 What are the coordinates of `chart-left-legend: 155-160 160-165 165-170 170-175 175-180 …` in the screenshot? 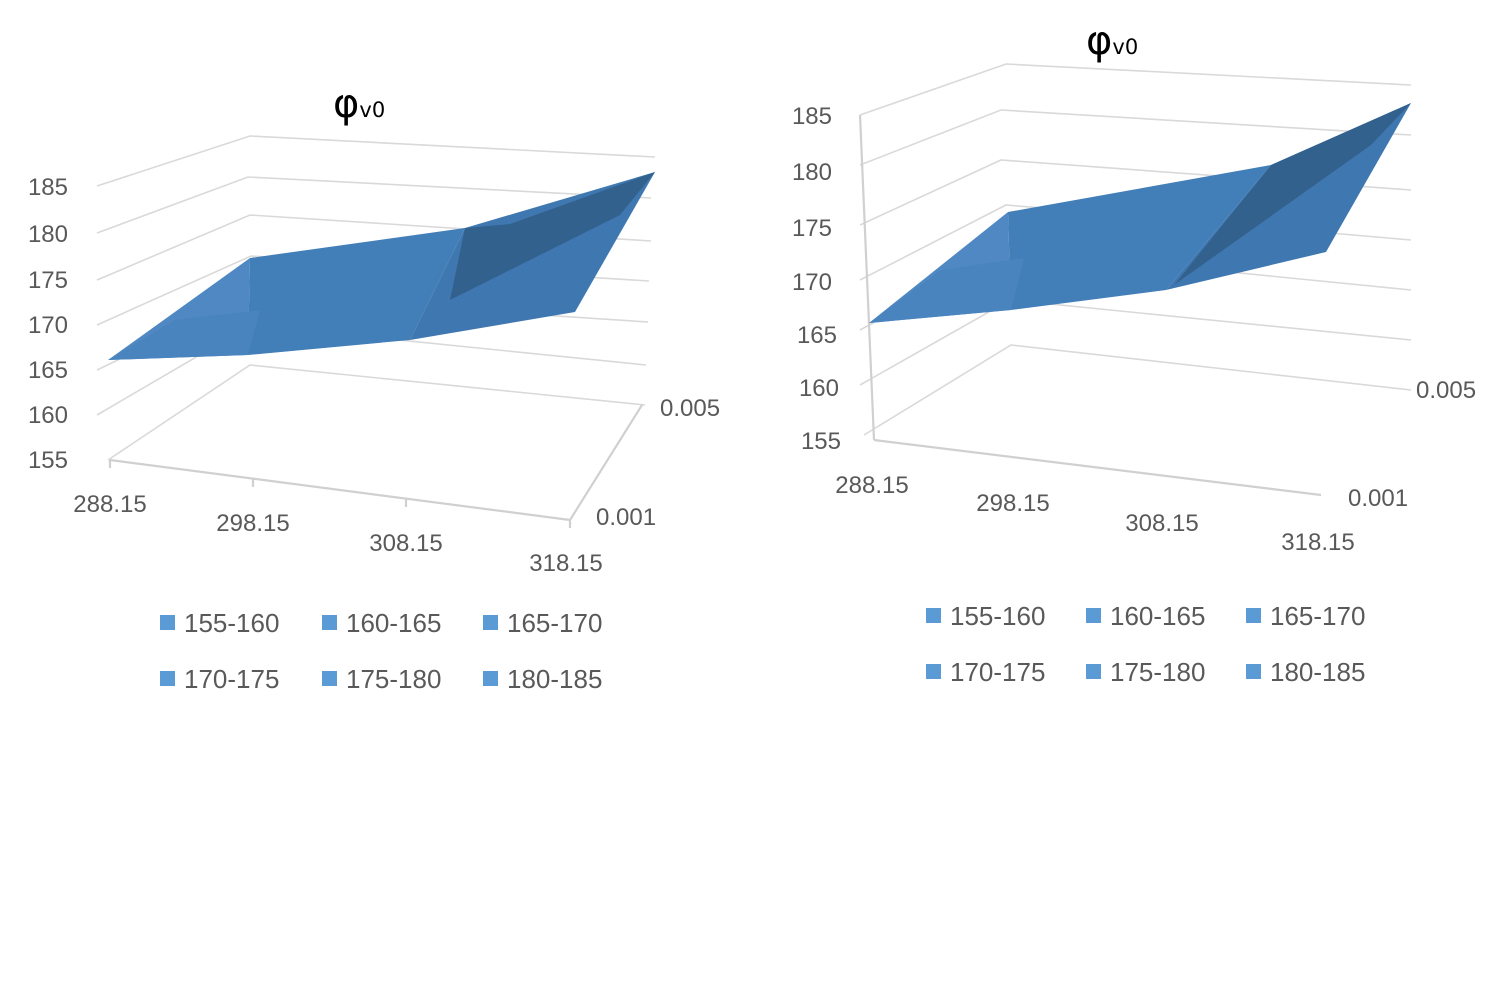 It's located at (381, 651).